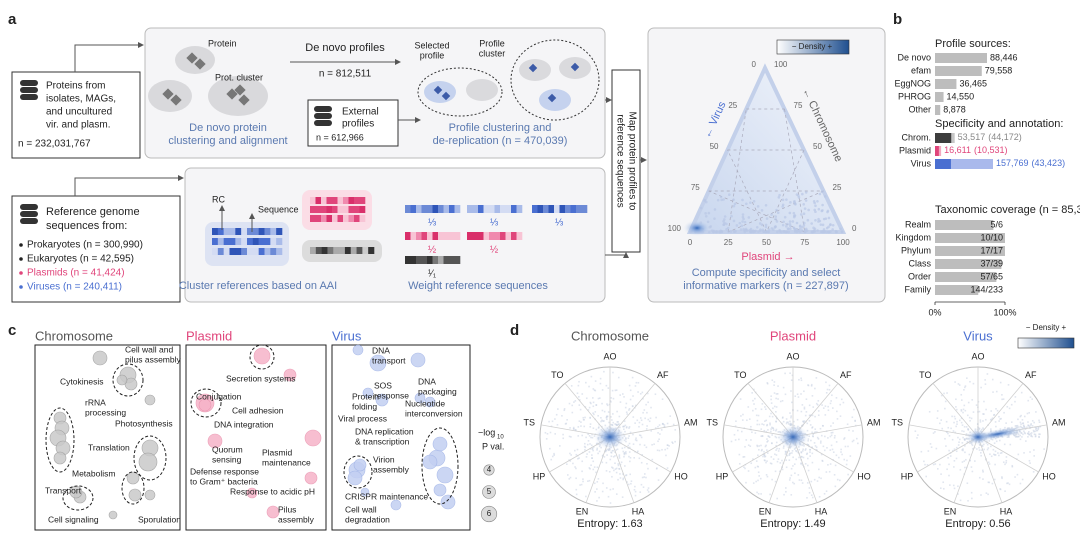 The height and width of the screenshot is (537, 1080). Describe the element at coordinates (489, 469) in the screenshot. I see `legend-label: 4` at that location.